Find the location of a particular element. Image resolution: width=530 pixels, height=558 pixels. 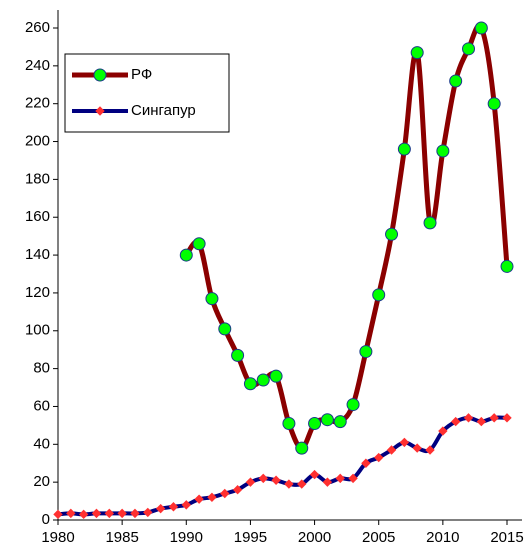

y-tick-label: 260 is located at coordinates (37, 27).